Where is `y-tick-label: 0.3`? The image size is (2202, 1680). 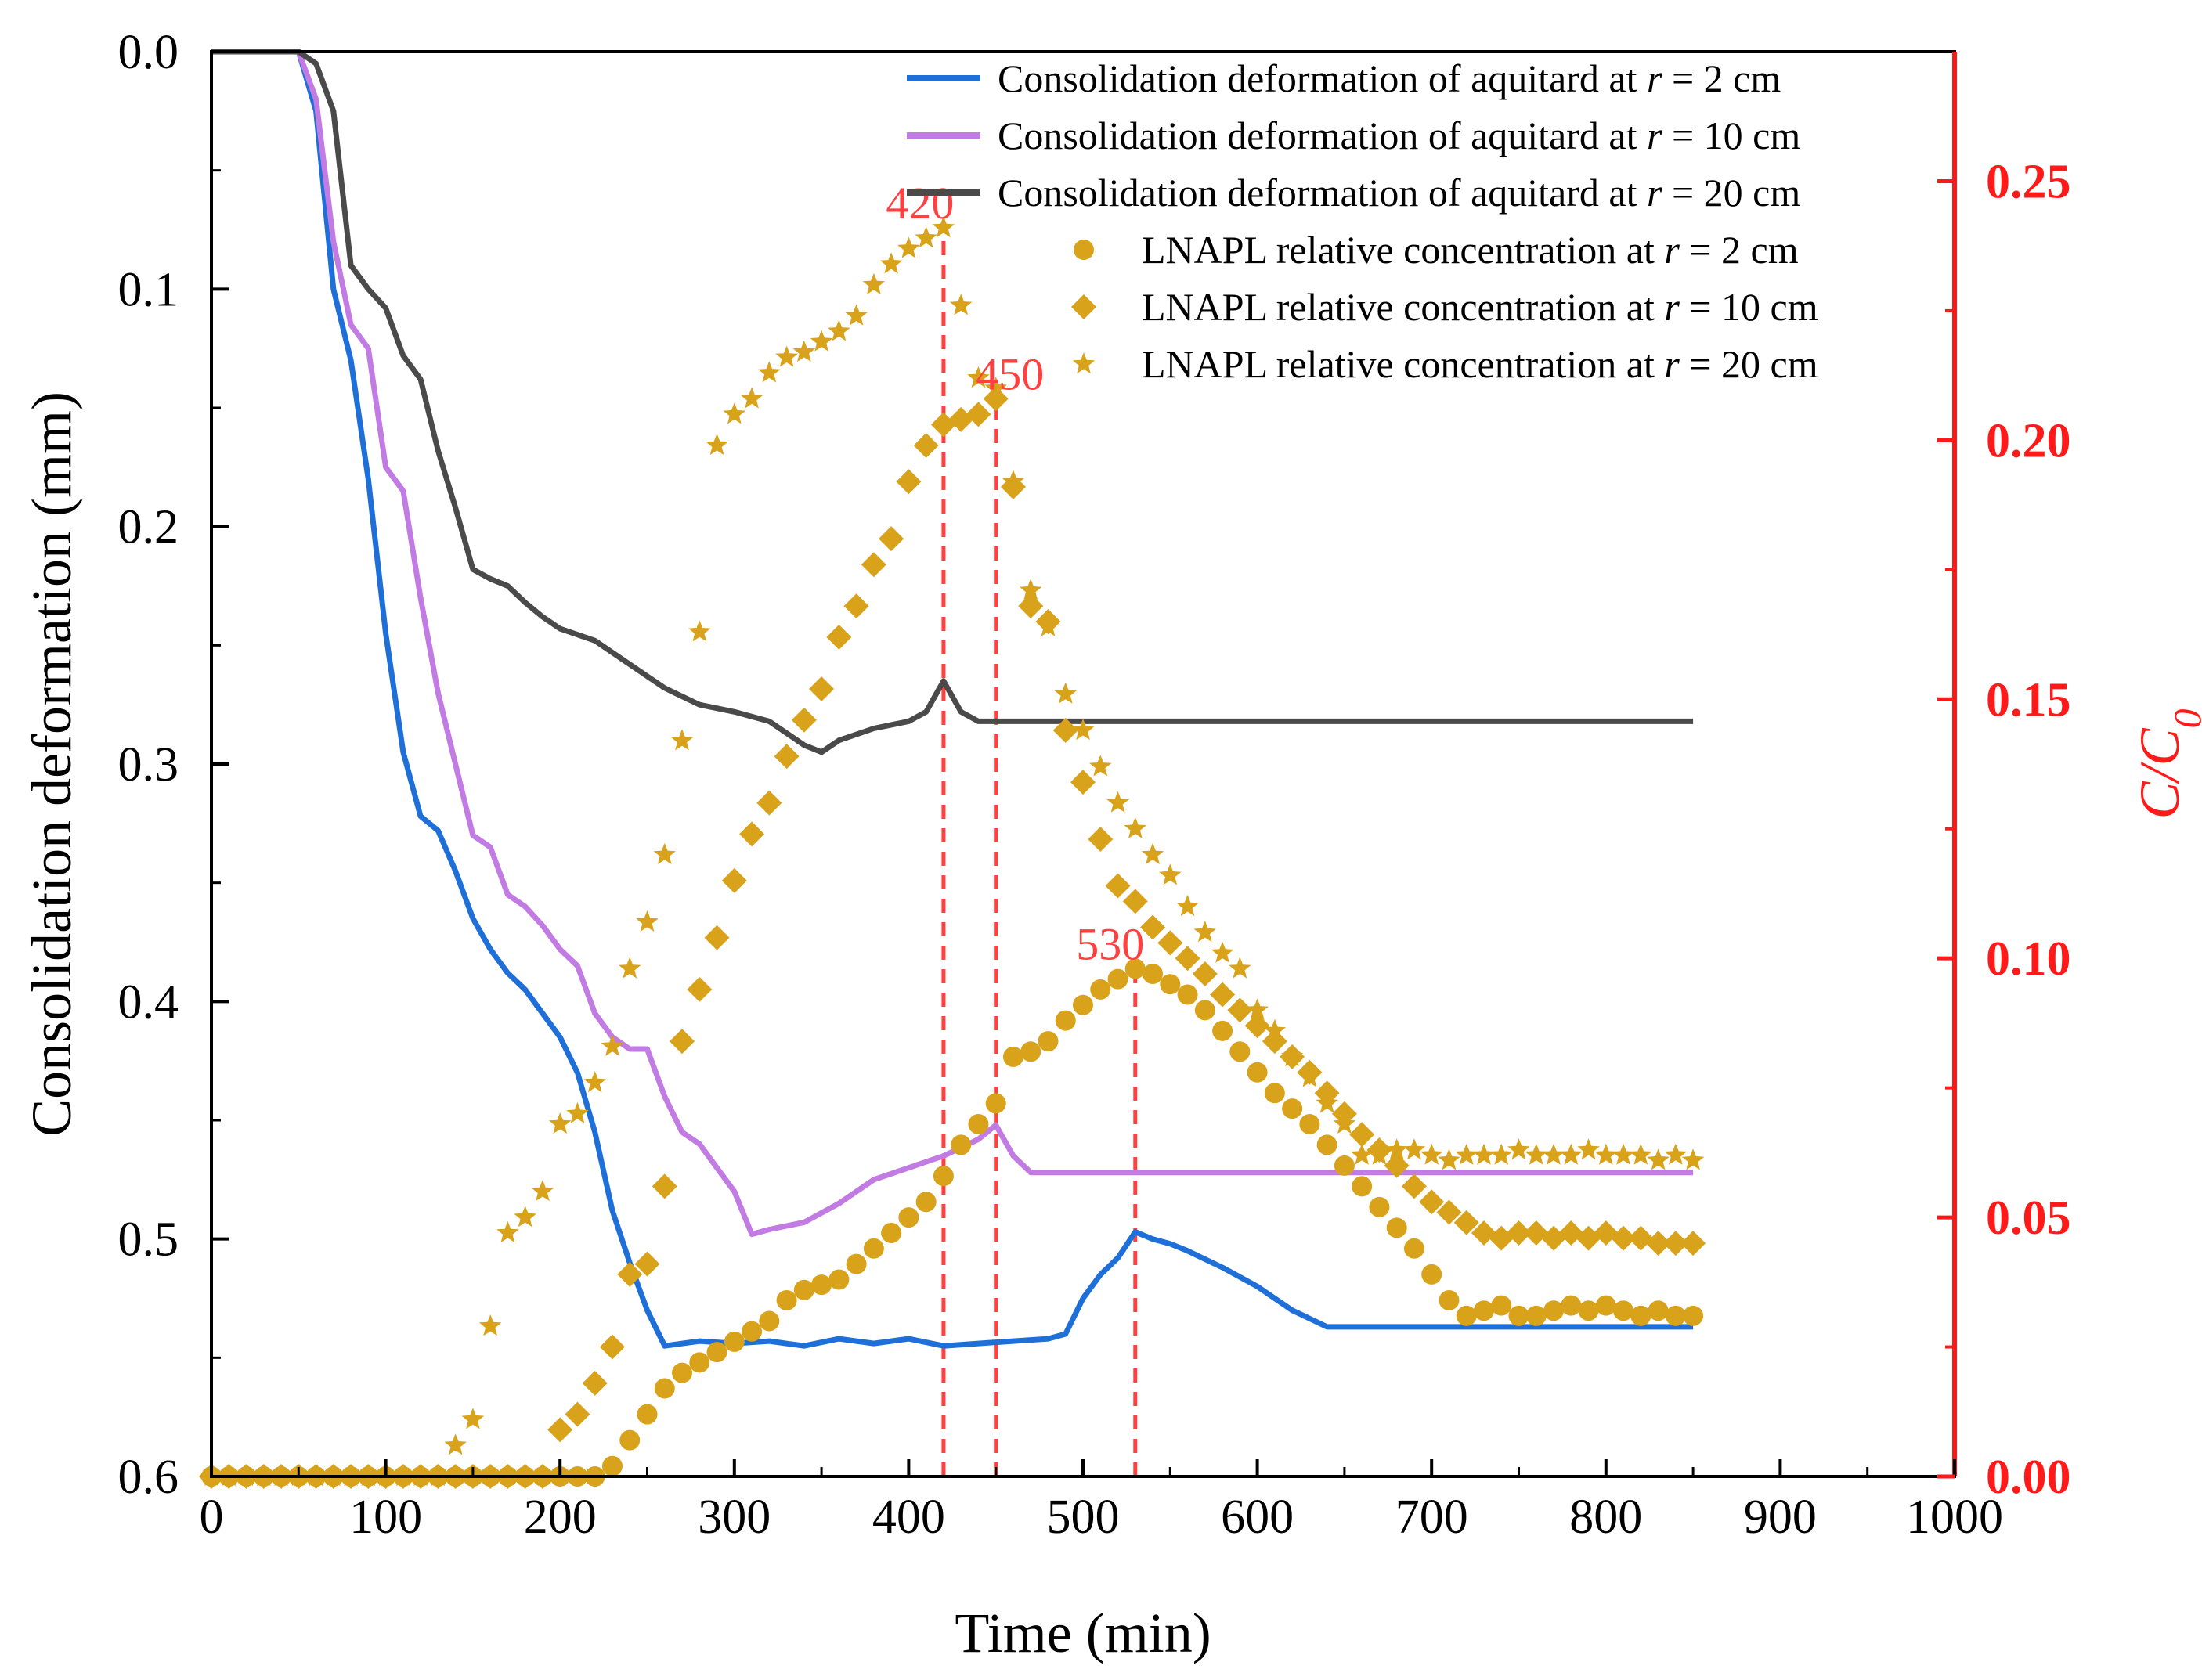 y-tick-label: 0.3 is located at coordinates (148, 764).